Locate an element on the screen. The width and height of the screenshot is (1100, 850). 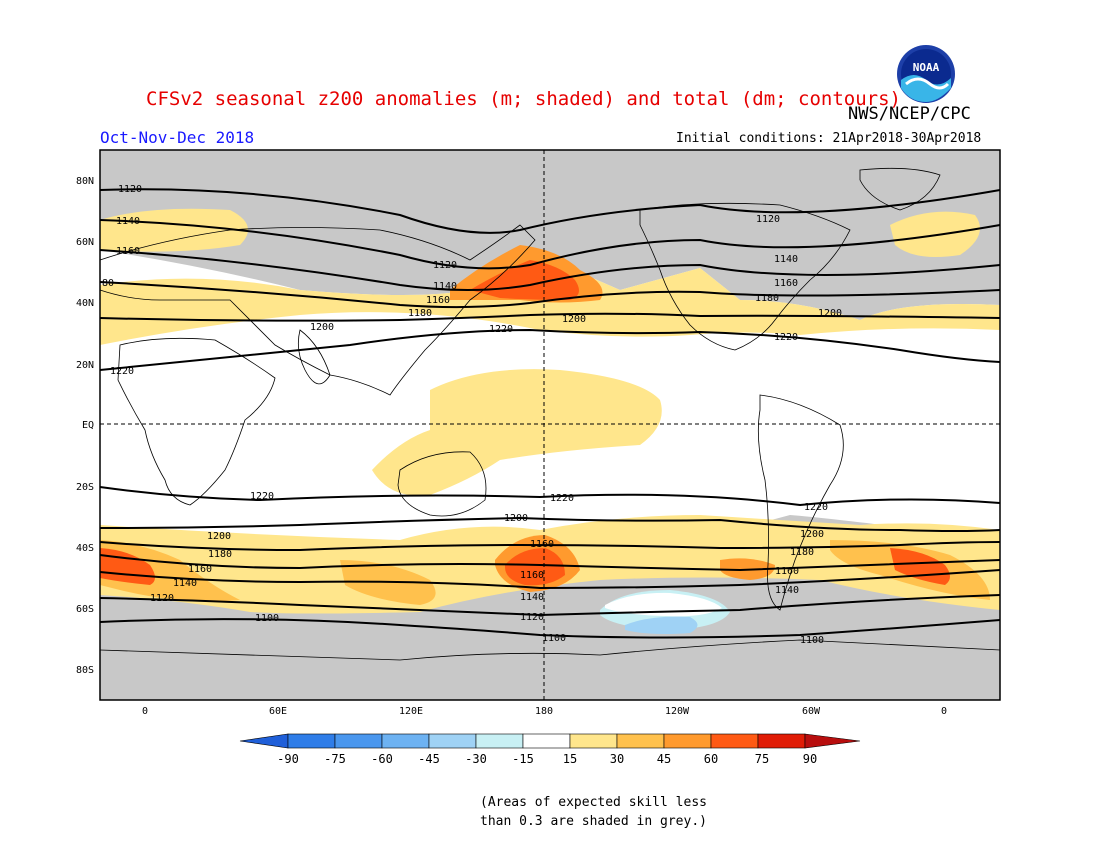
anomaly-yellow-tropics is located at coordinates (517, 432).